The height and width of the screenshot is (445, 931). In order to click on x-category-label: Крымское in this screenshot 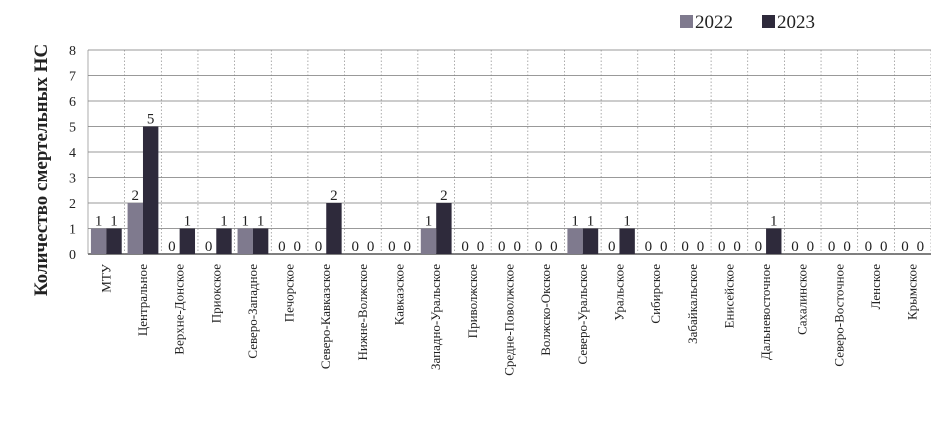, I will do `click(912, 292)`.